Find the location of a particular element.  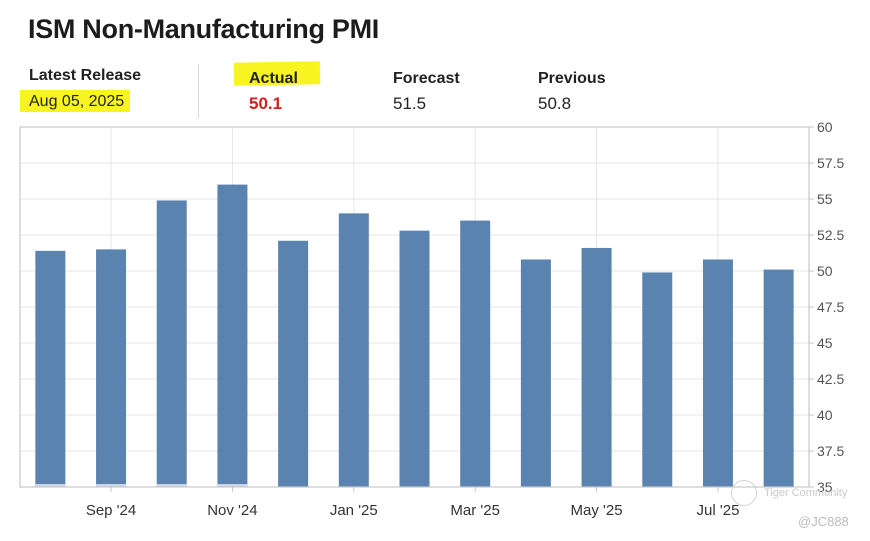

actual-label: Actual is located at coordinates (273, 78).